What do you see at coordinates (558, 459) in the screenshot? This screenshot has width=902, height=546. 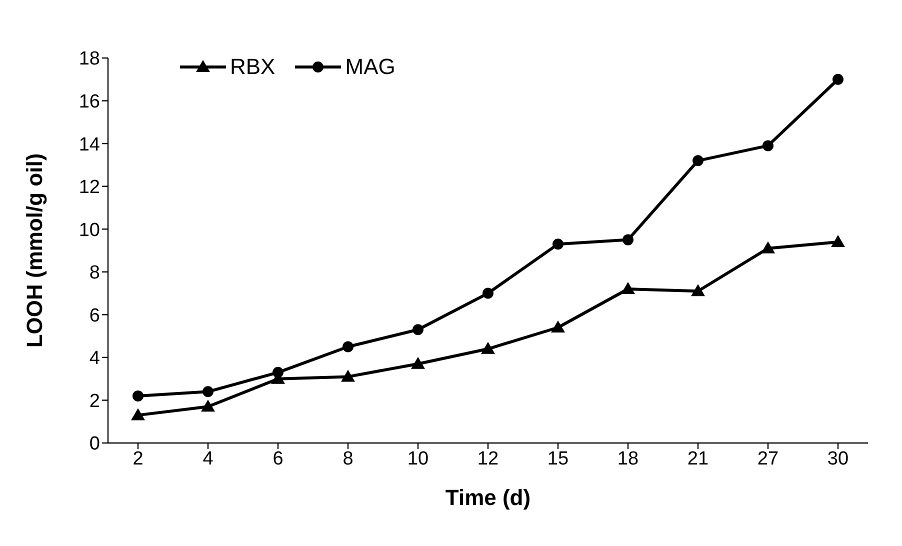 I see `x-tick-label: 15` at bounding box center [558, 459].